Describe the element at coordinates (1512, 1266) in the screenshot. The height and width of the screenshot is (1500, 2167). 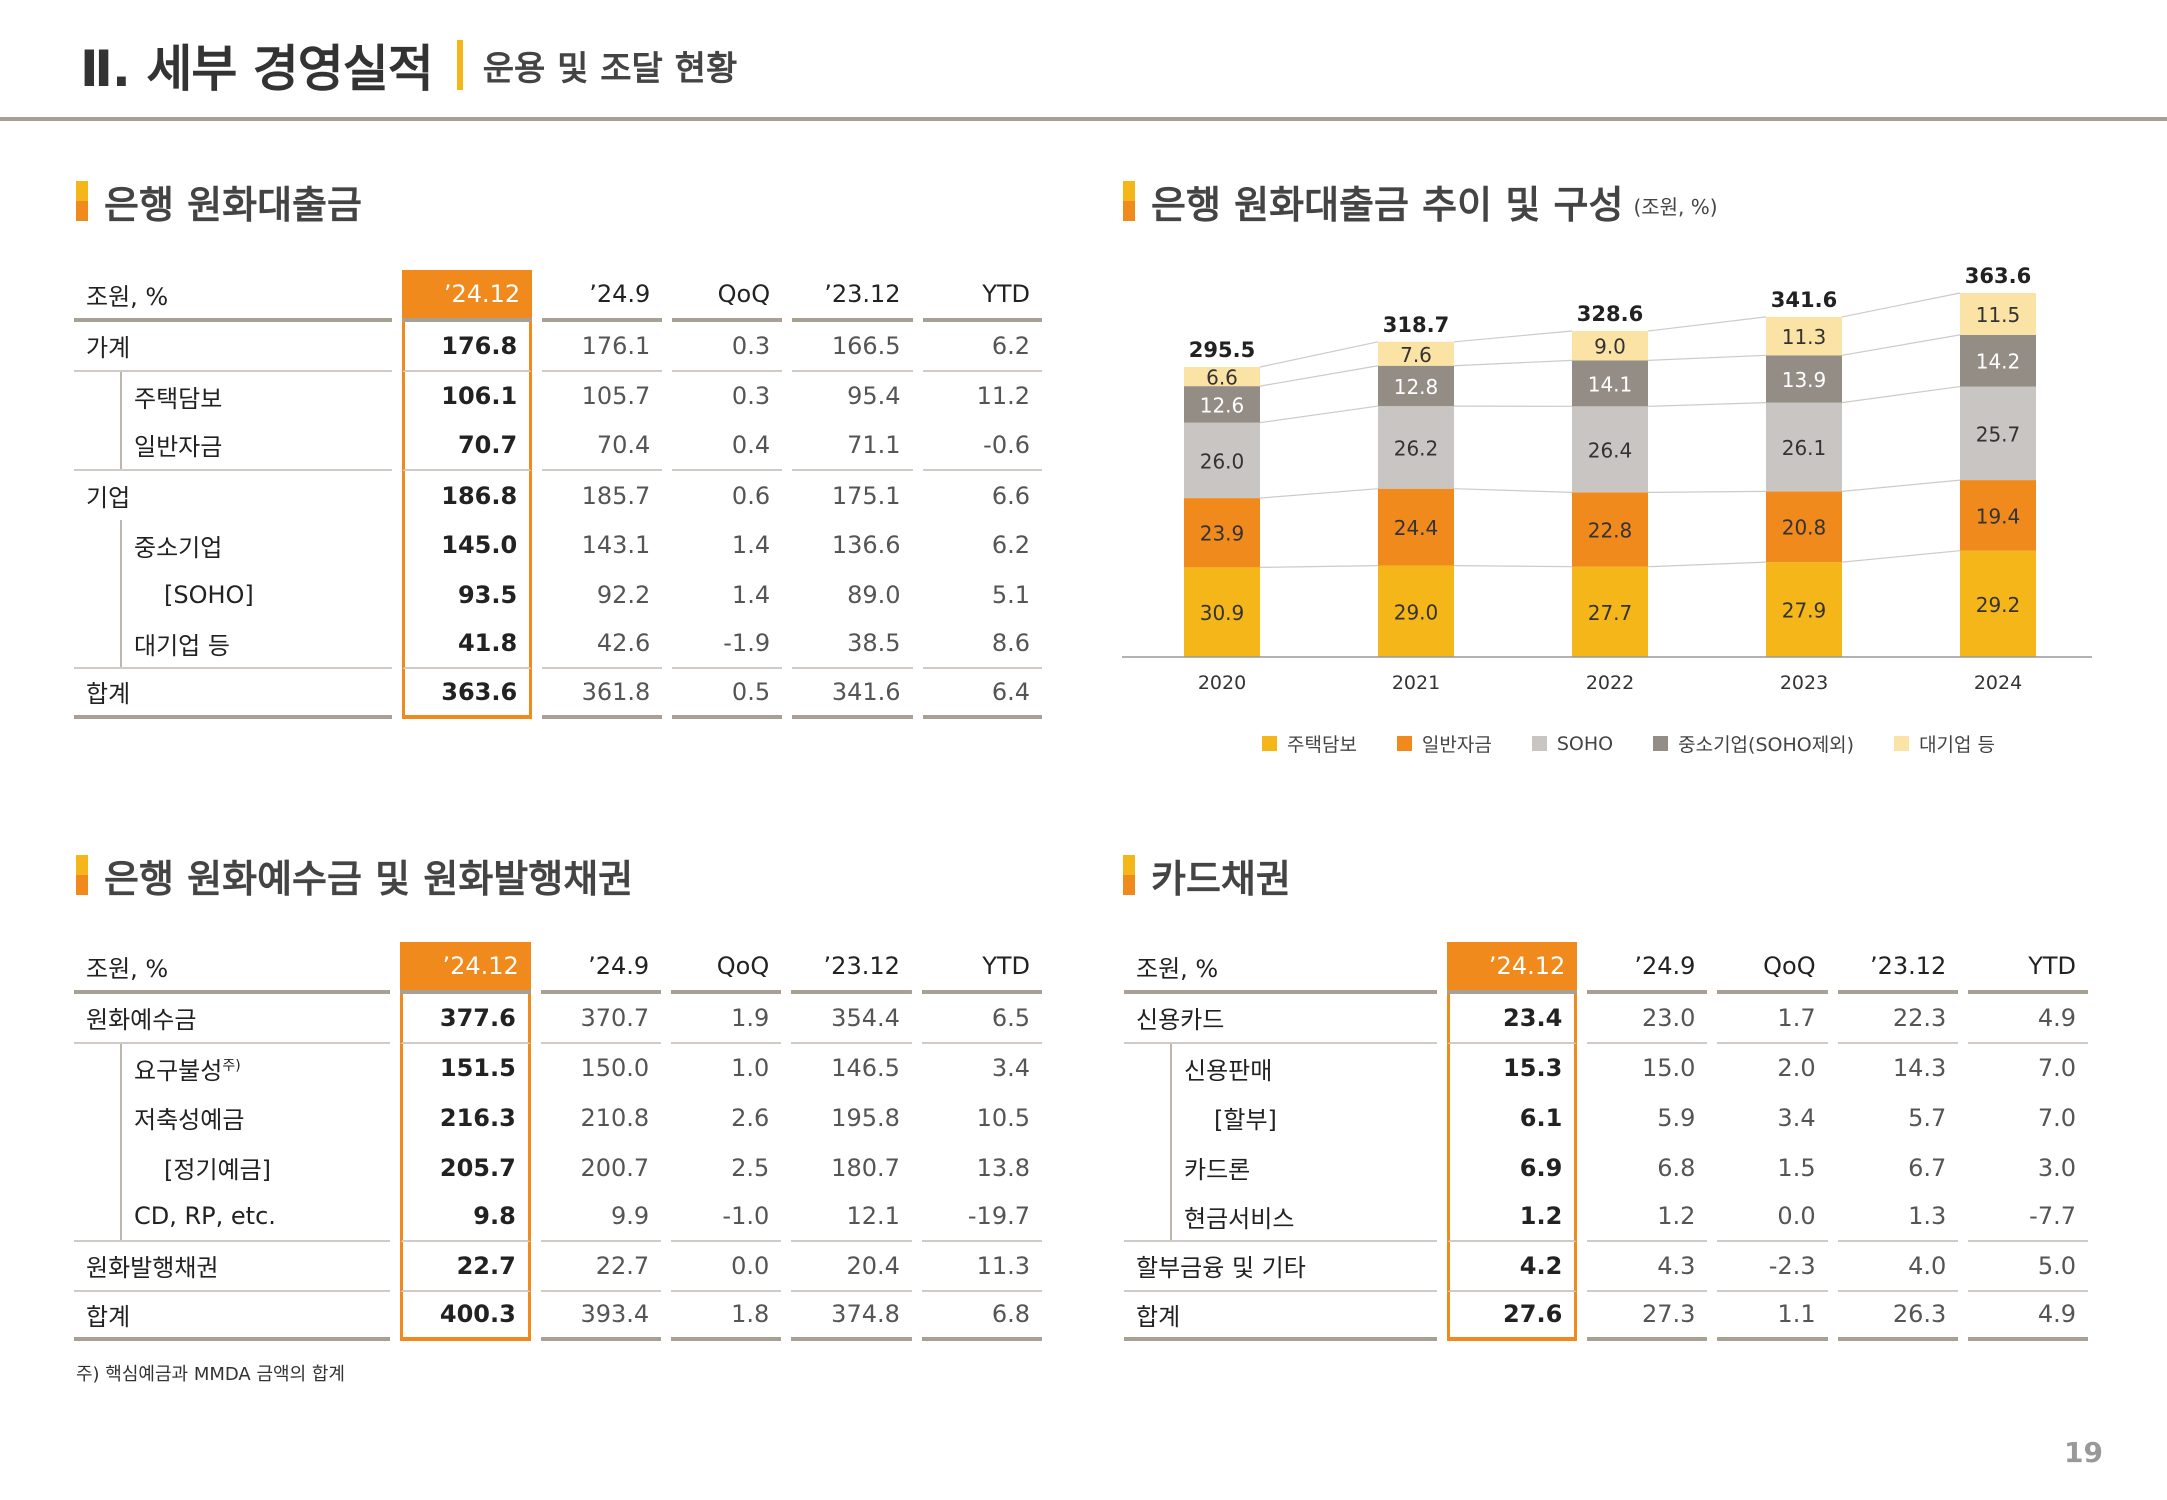
I see `table-cell: 4.2` at that location.